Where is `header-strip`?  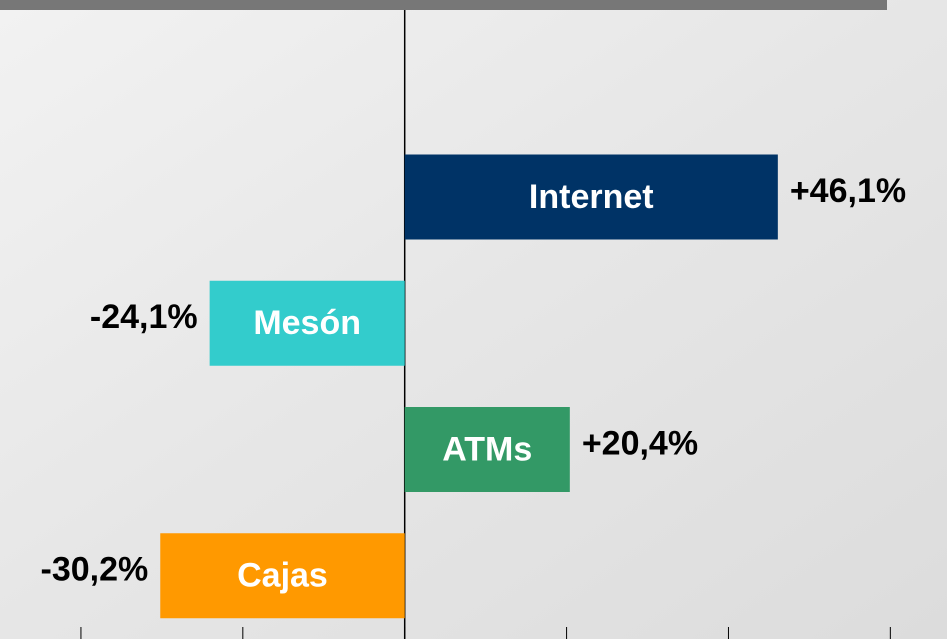
header-strip is located at coordinates (443, 5).